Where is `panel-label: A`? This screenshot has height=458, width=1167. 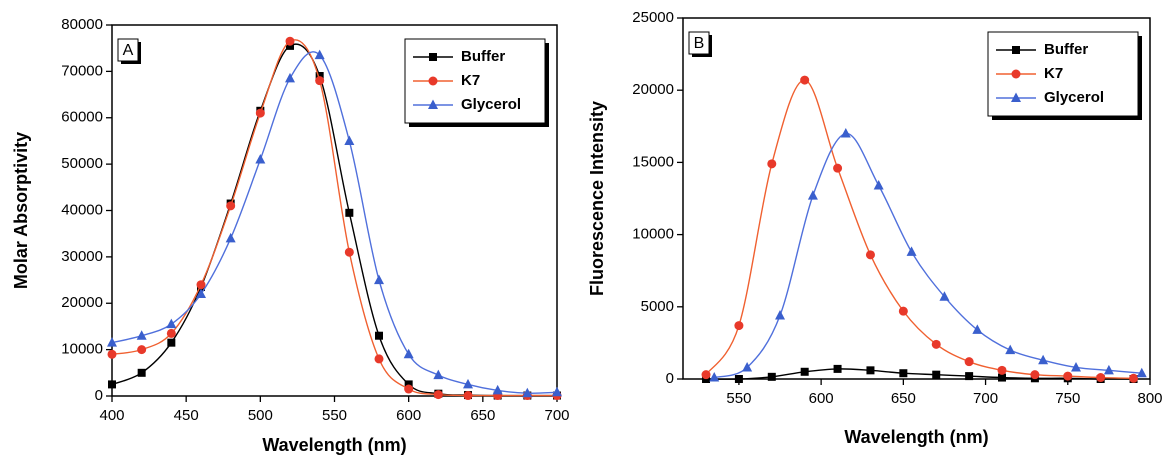 panel-label: A is located at coordinates (128, 50).